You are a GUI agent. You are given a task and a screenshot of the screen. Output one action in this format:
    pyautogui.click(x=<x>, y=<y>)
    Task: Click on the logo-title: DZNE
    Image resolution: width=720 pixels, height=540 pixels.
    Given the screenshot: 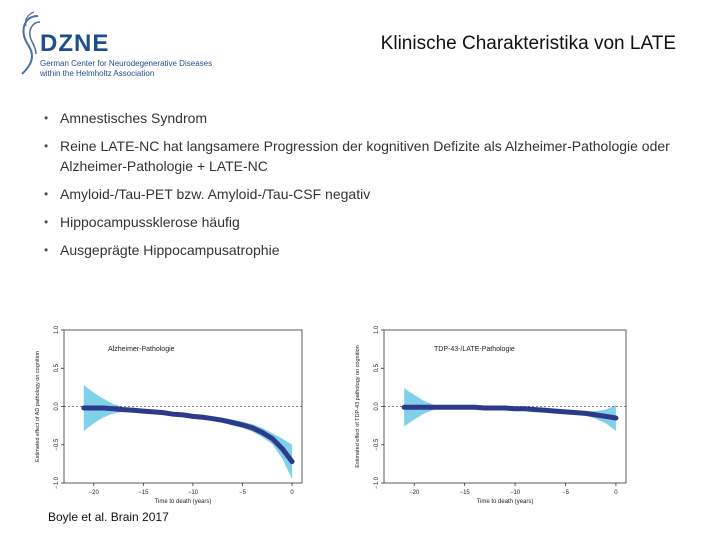 What is the action you would take?
    pyautogui.click(x=75, y=43)
    